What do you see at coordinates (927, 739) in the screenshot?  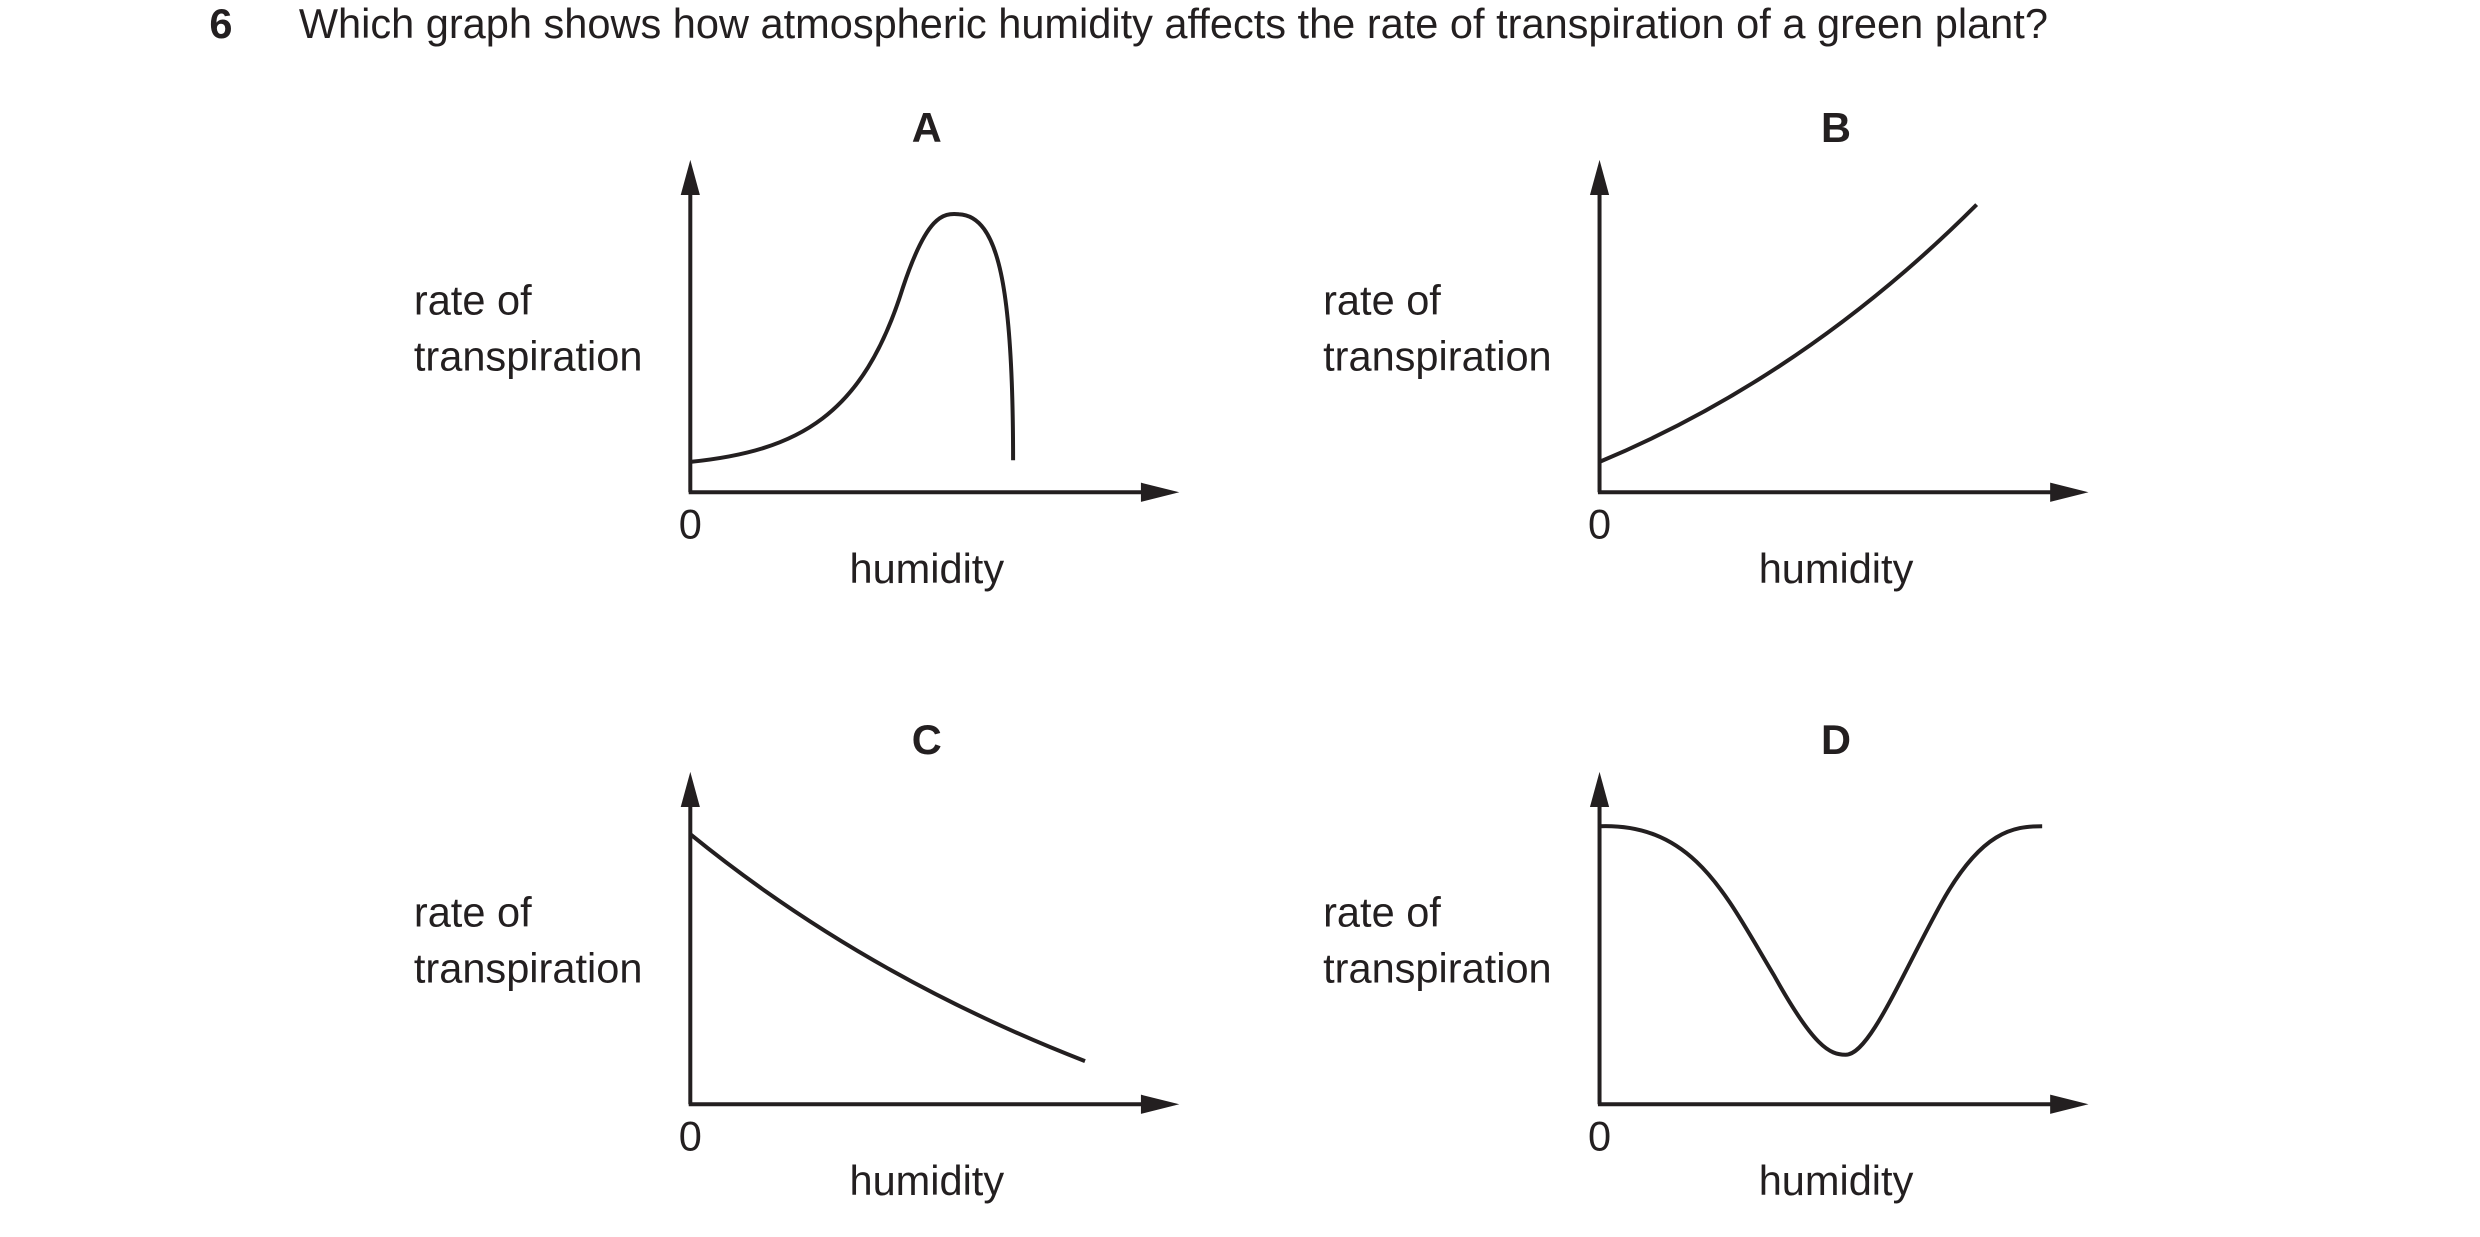 I see `option-label: C` at bounding box center [927, 739].